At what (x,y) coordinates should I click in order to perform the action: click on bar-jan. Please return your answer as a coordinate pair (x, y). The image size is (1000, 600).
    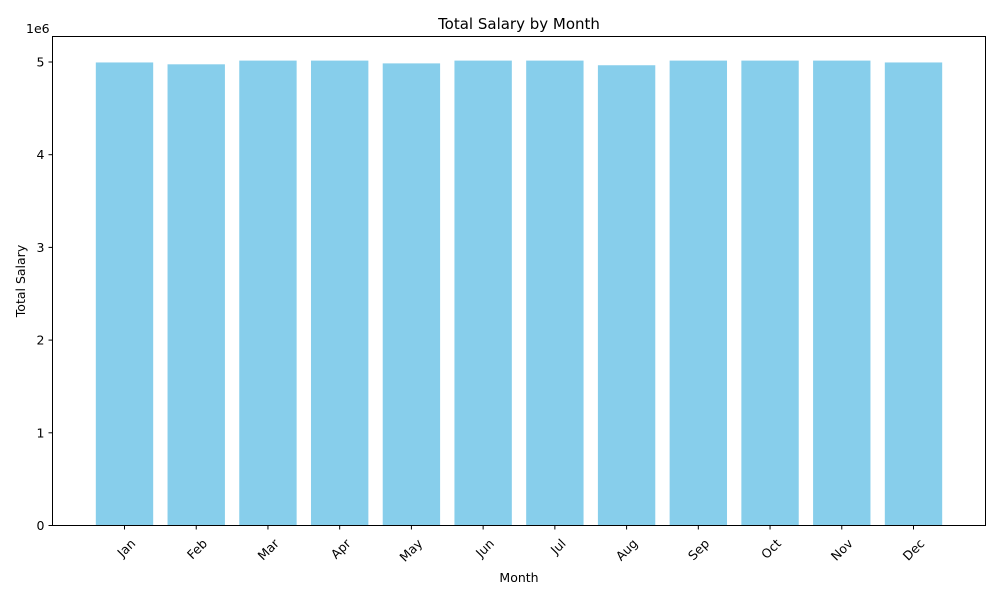
    Looking at the image, I should click on (124, 294).